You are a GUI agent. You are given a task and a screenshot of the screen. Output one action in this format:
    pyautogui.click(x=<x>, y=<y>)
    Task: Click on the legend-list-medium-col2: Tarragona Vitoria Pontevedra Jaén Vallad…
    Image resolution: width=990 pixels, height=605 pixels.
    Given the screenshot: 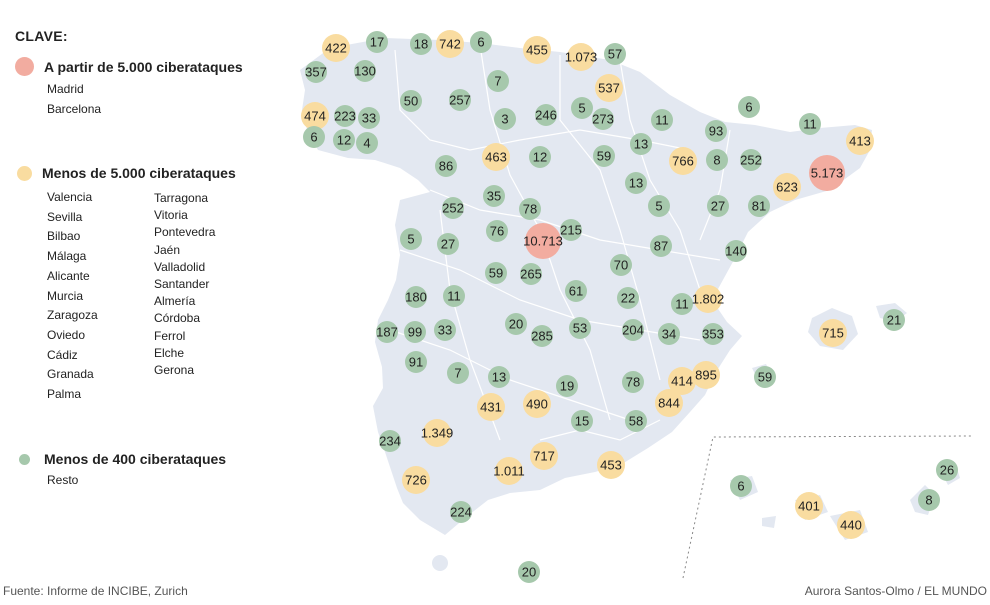 What is the action you would take?
    pyautogui.click(x=184, y=284)
    